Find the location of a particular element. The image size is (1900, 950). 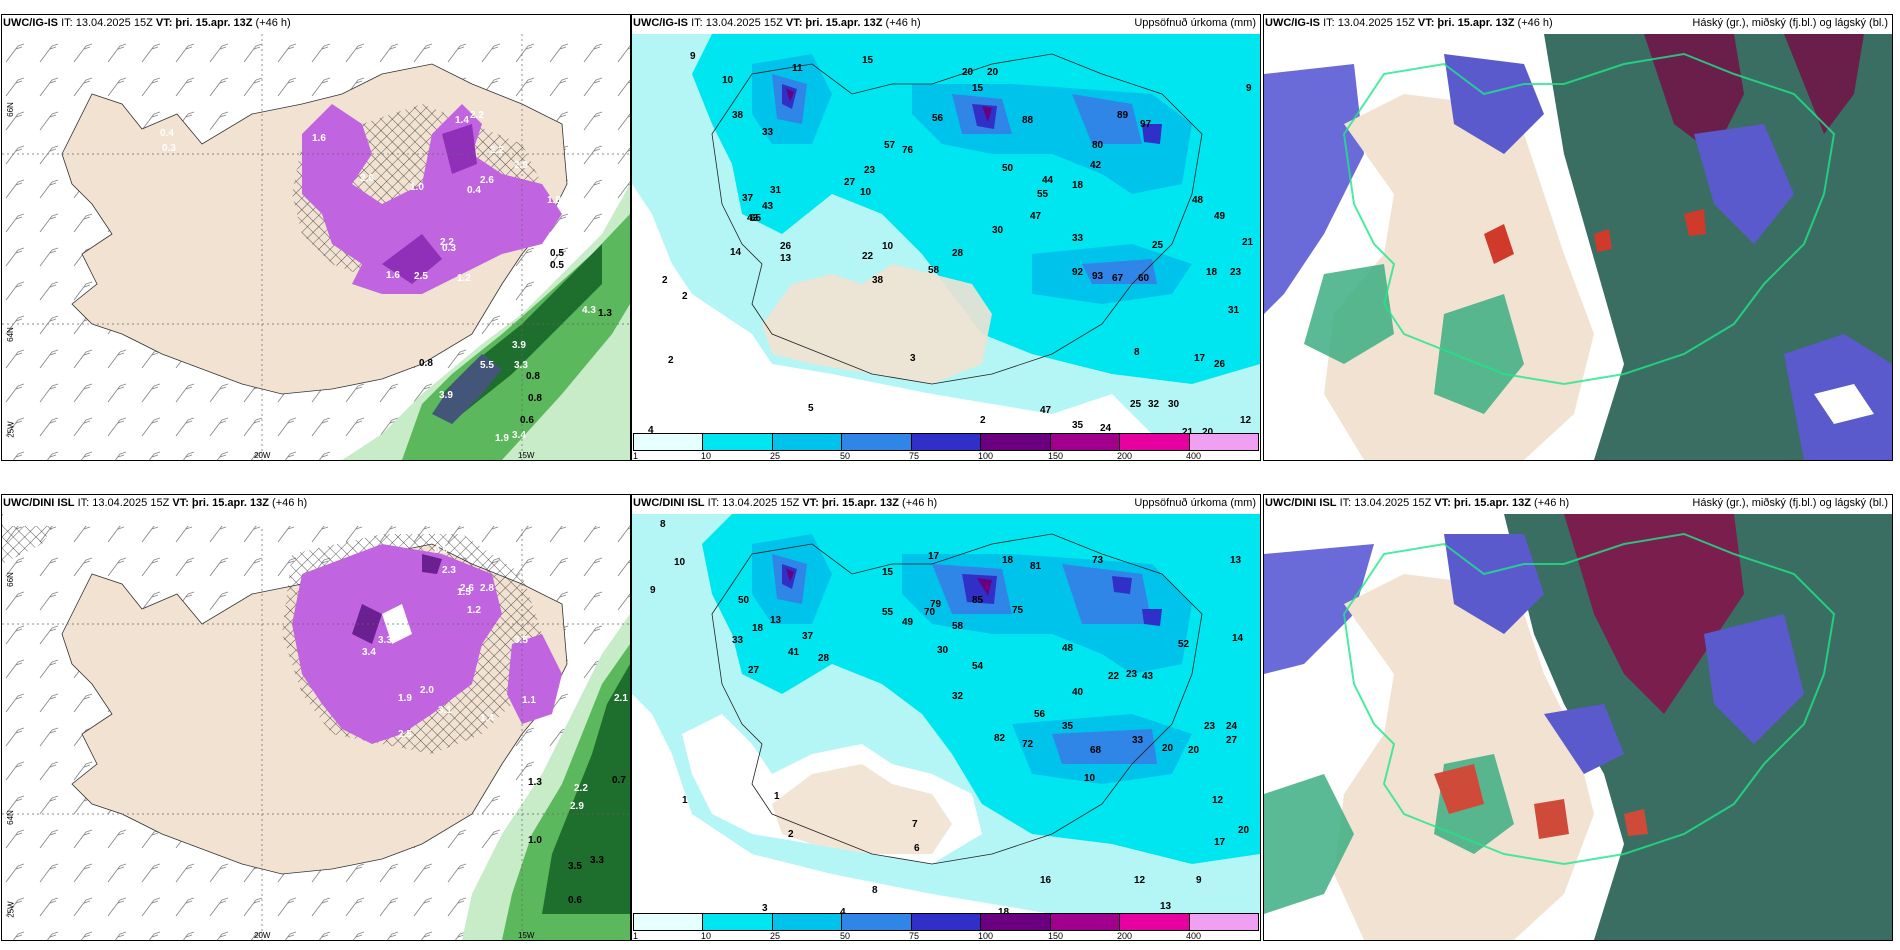

precip-value: 10 is located at coordinates (728, 80).